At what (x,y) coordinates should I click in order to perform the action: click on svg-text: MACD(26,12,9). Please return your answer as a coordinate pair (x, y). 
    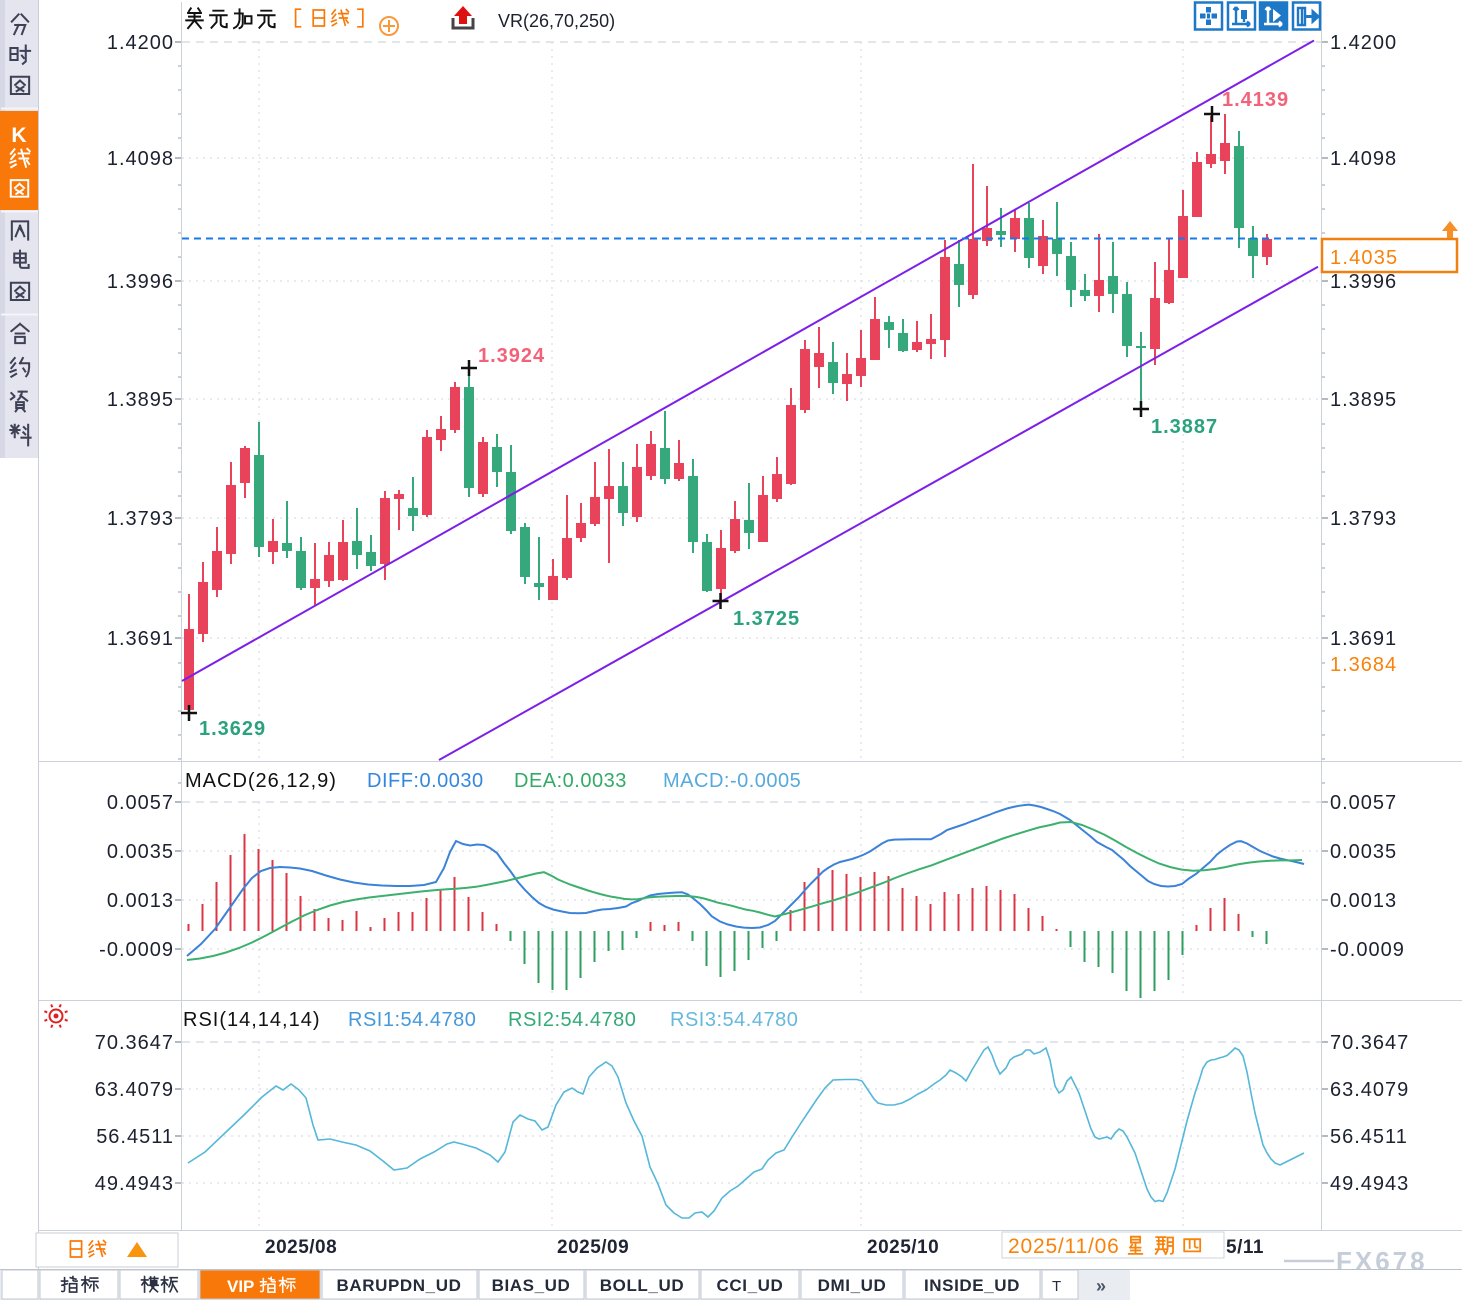
    Looking at the image, I should click on (261, 781).